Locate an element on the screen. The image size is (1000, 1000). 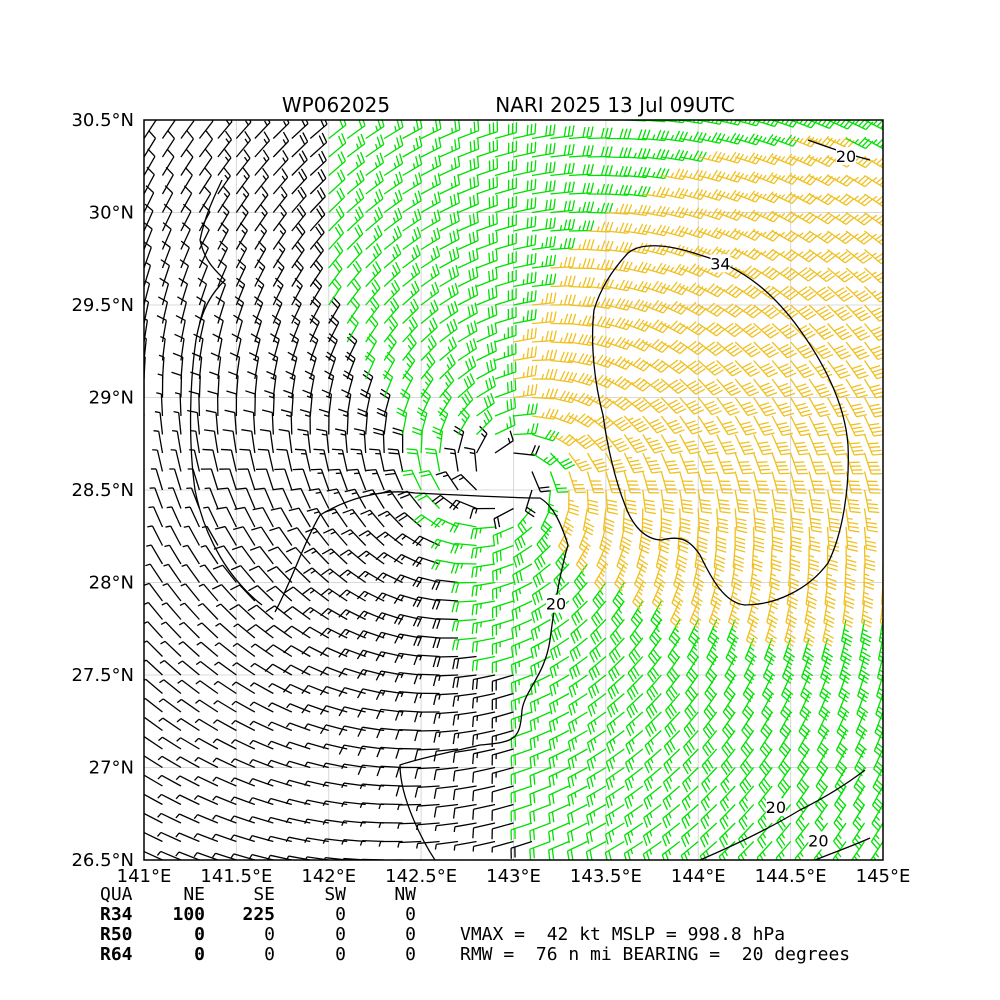
row-r34-nw: 0 is located at coordinates (410, 914).